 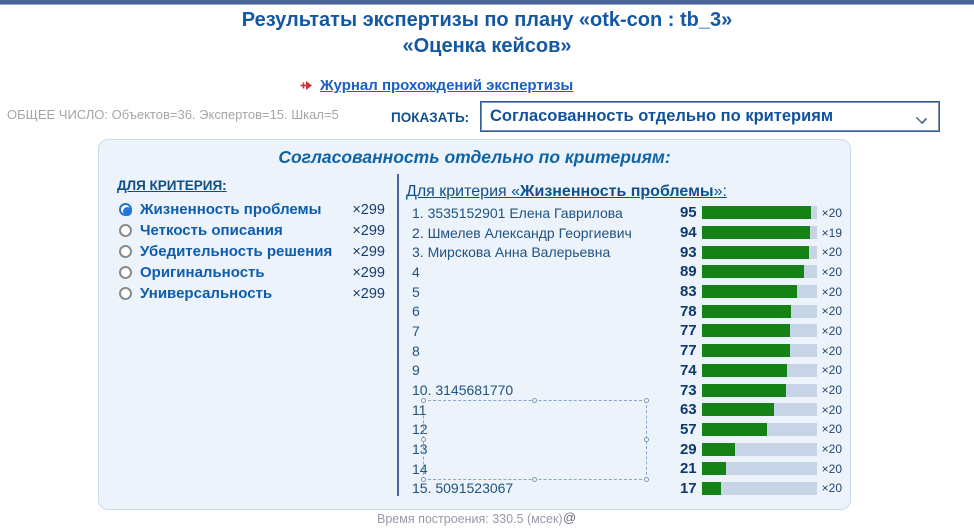 I want to click on result-value: 94, so click(x=688, y=233).